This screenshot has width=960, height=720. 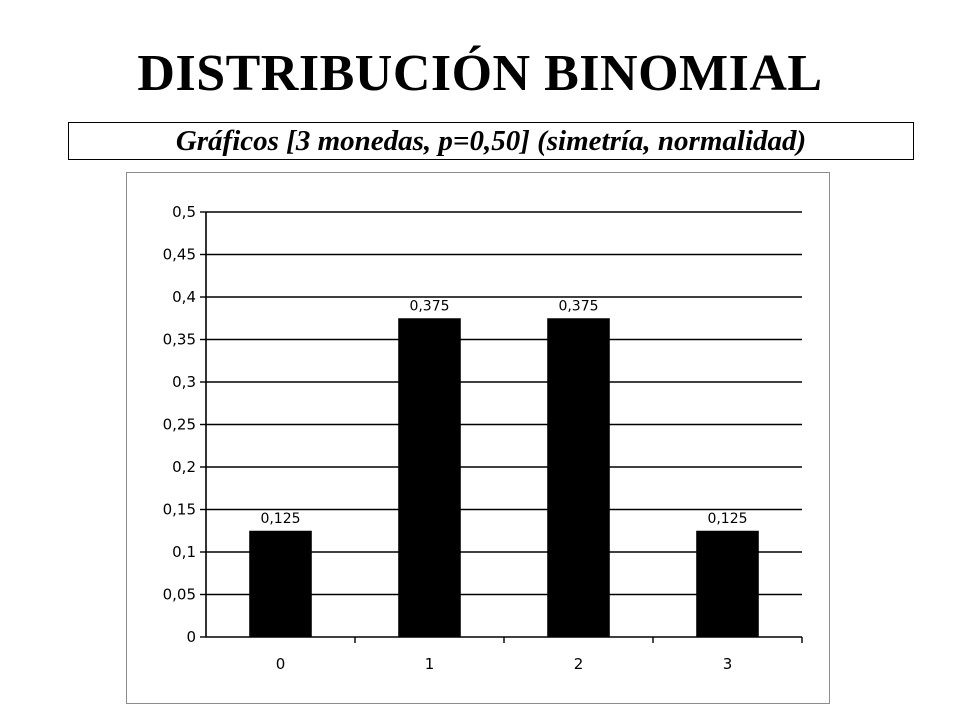 I want to click on y-tick-label: 0,1, so click(x=184, y=552).